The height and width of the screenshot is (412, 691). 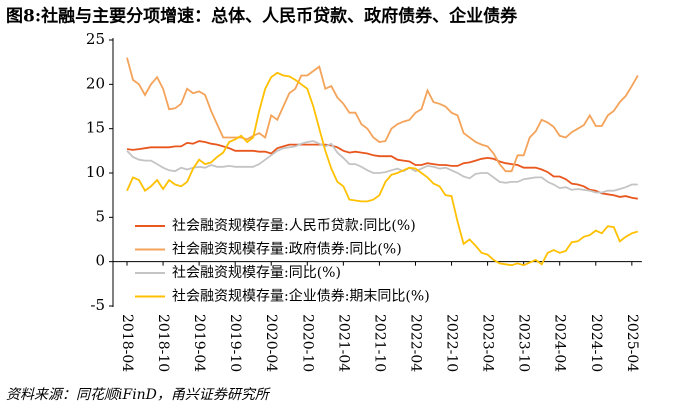 I want to click on y-tick-label: 20, so click(x=95, y=83).